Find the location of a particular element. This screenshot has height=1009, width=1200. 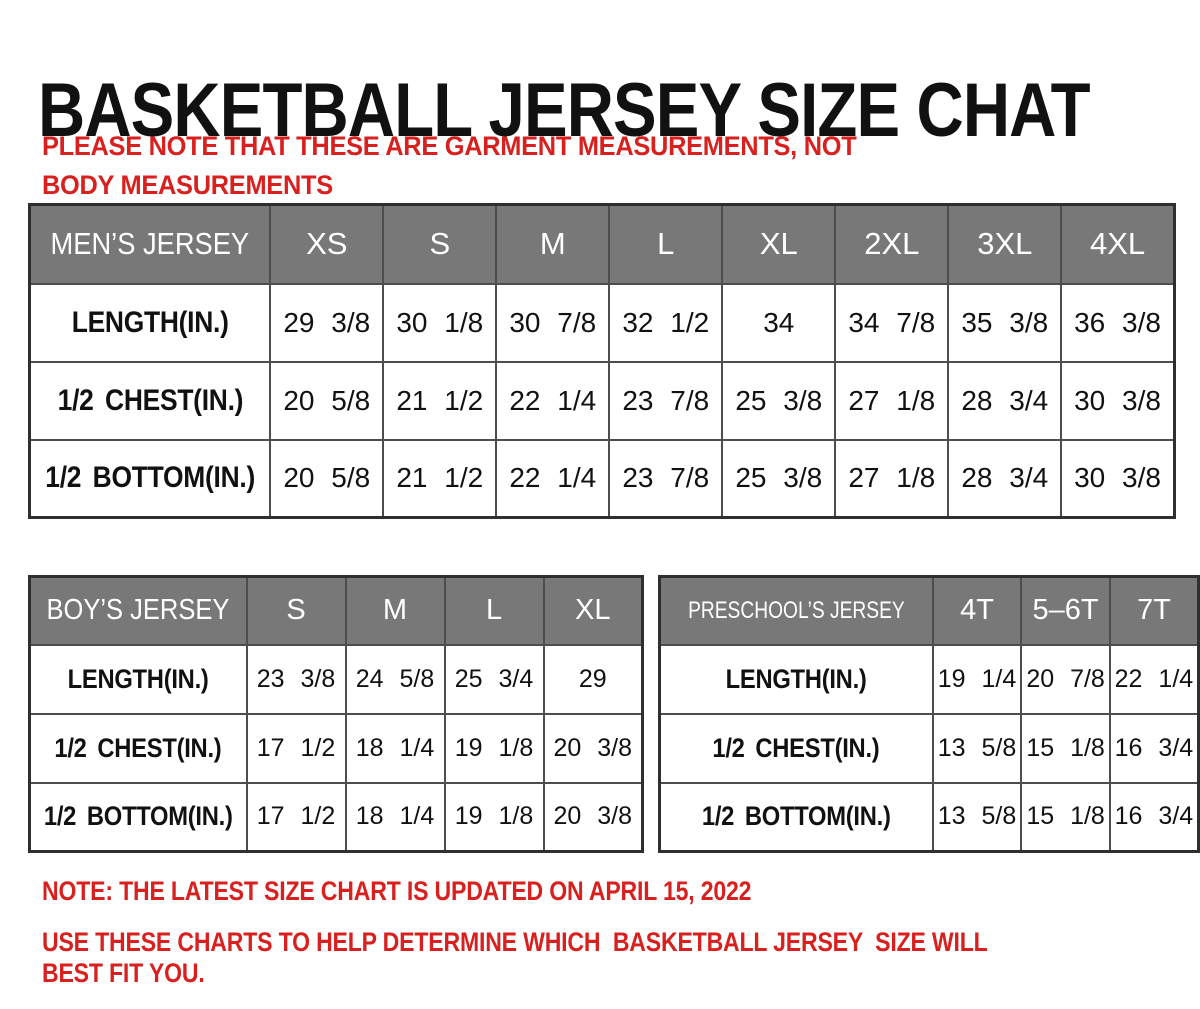

size-value-cell: 30 3/8 is located at coordinates (1118, 400).